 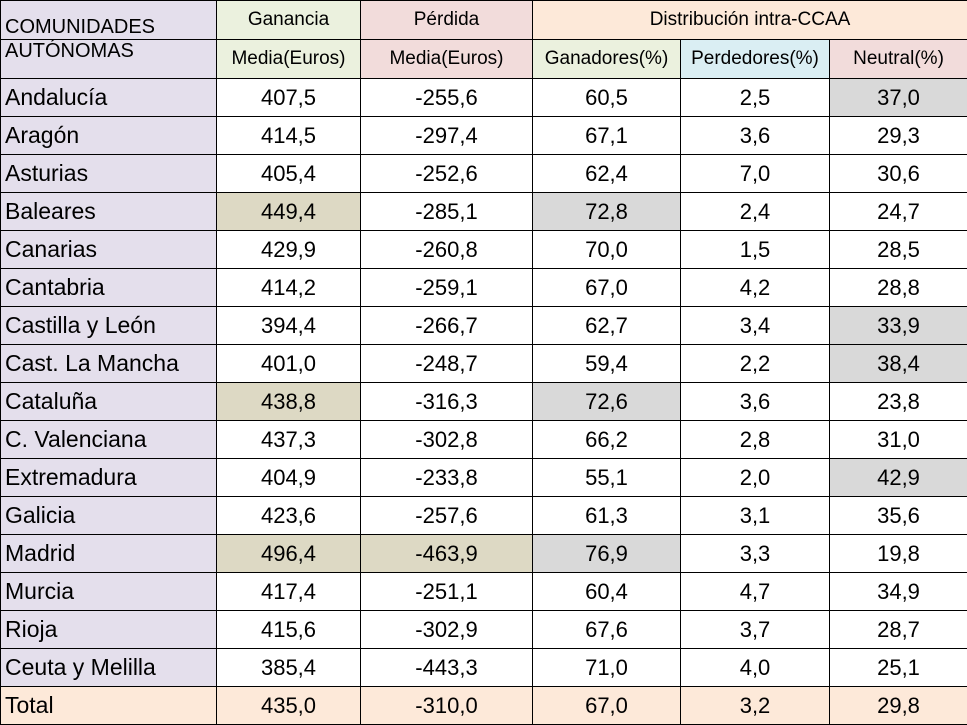 I want to click on cell-gain: 407,5, so click(x=289, y=98).